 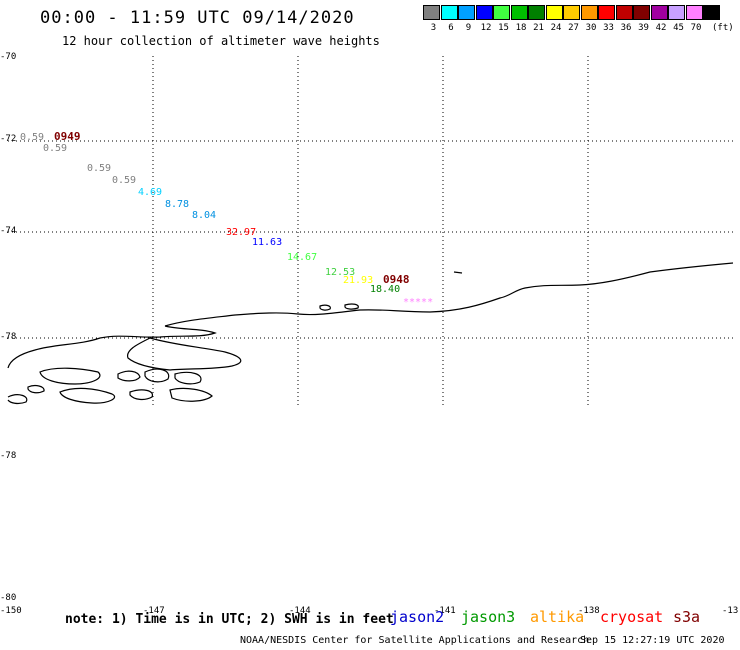 I want to click on lon-label: -13, so click(x=730, y=611).